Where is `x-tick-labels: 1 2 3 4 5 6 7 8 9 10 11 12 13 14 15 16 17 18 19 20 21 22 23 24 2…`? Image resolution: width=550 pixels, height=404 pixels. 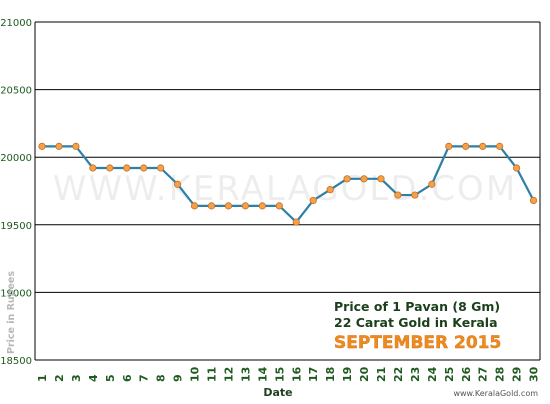 x-tick-labels: 1 2 3 4 5 6 7 8 9 10 11 12 13 14 15 16 17 18 19 20 21 22 23 24 2… is located at coordinates (288, 374).